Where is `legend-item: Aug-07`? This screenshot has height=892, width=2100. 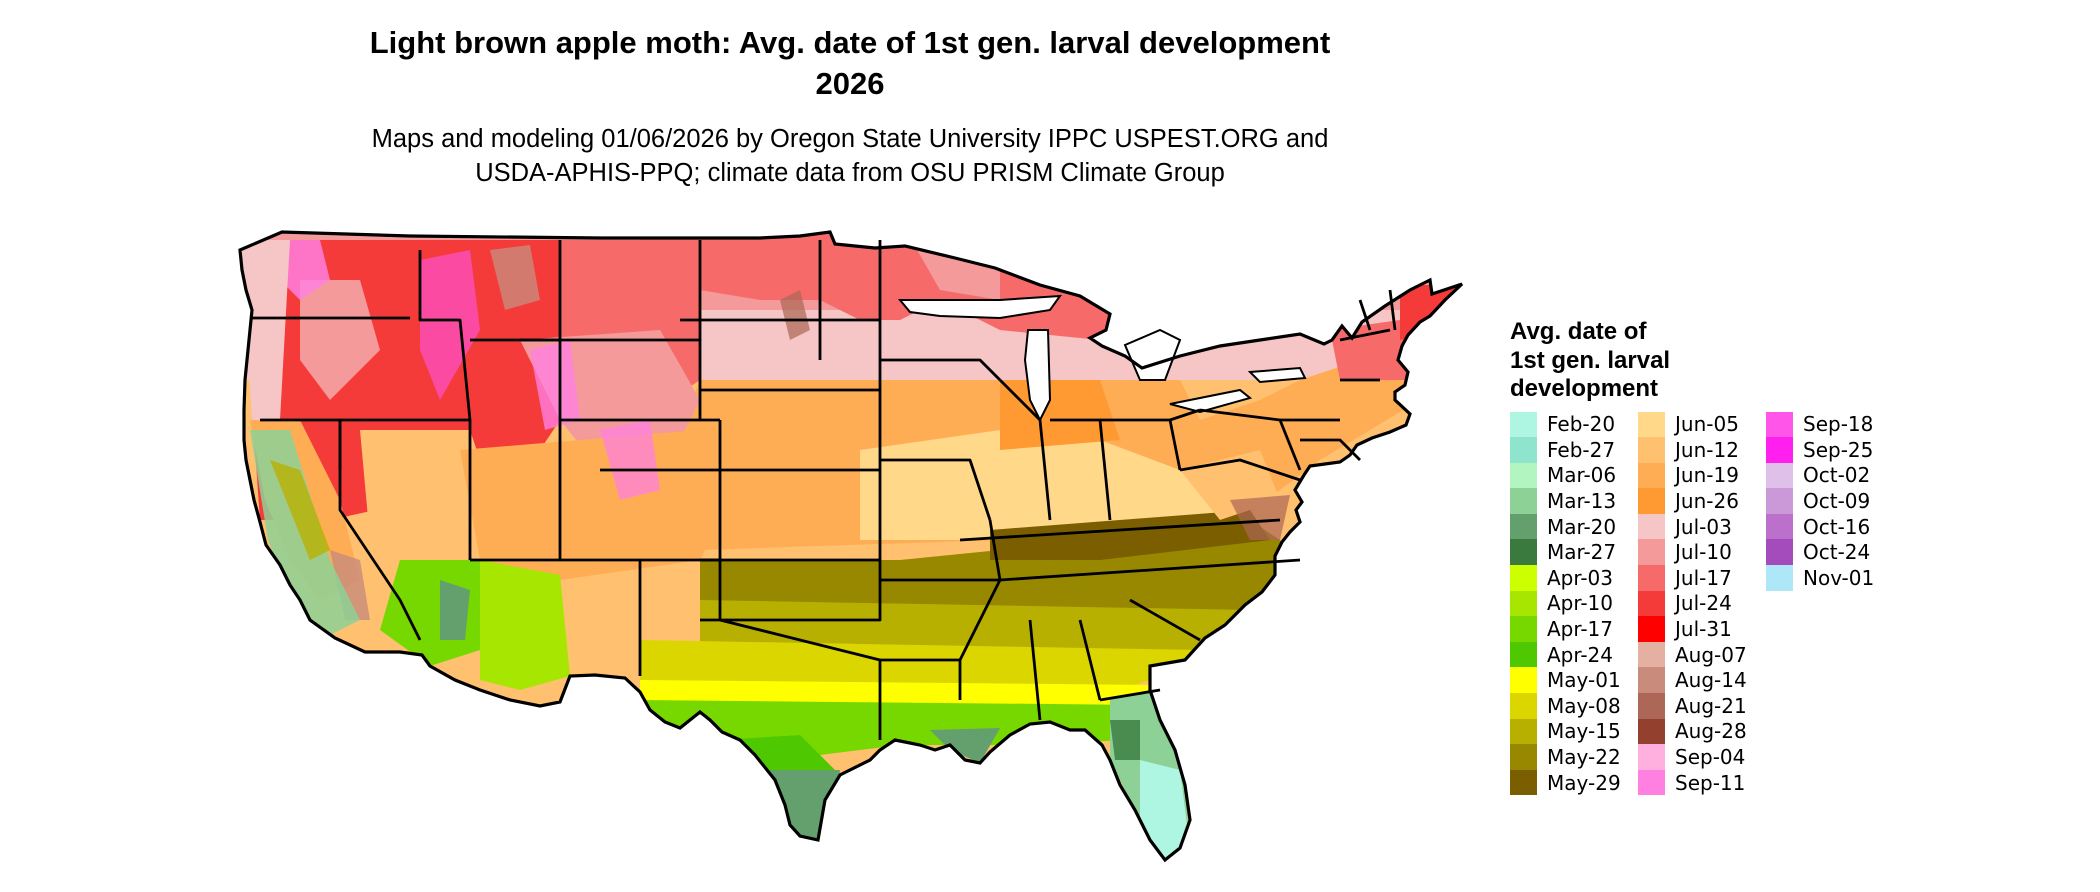
legend-item: Aug-07 is located at coordinates (1692, 654).